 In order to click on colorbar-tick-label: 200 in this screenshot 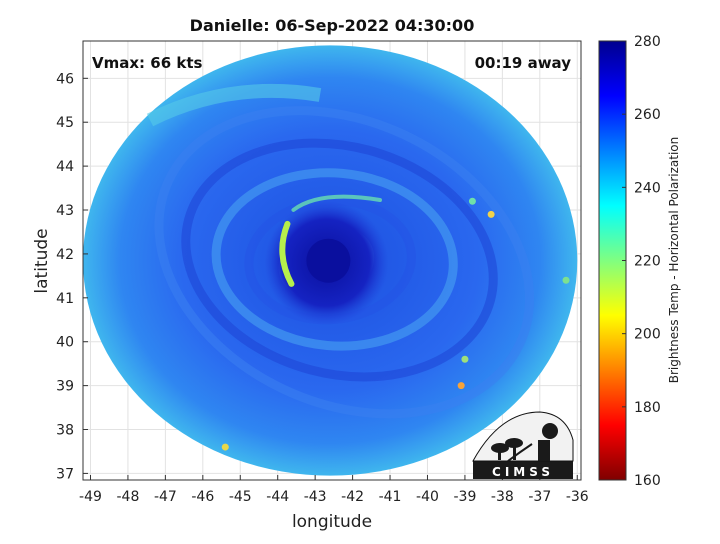, I will do `click(647, 335)`.